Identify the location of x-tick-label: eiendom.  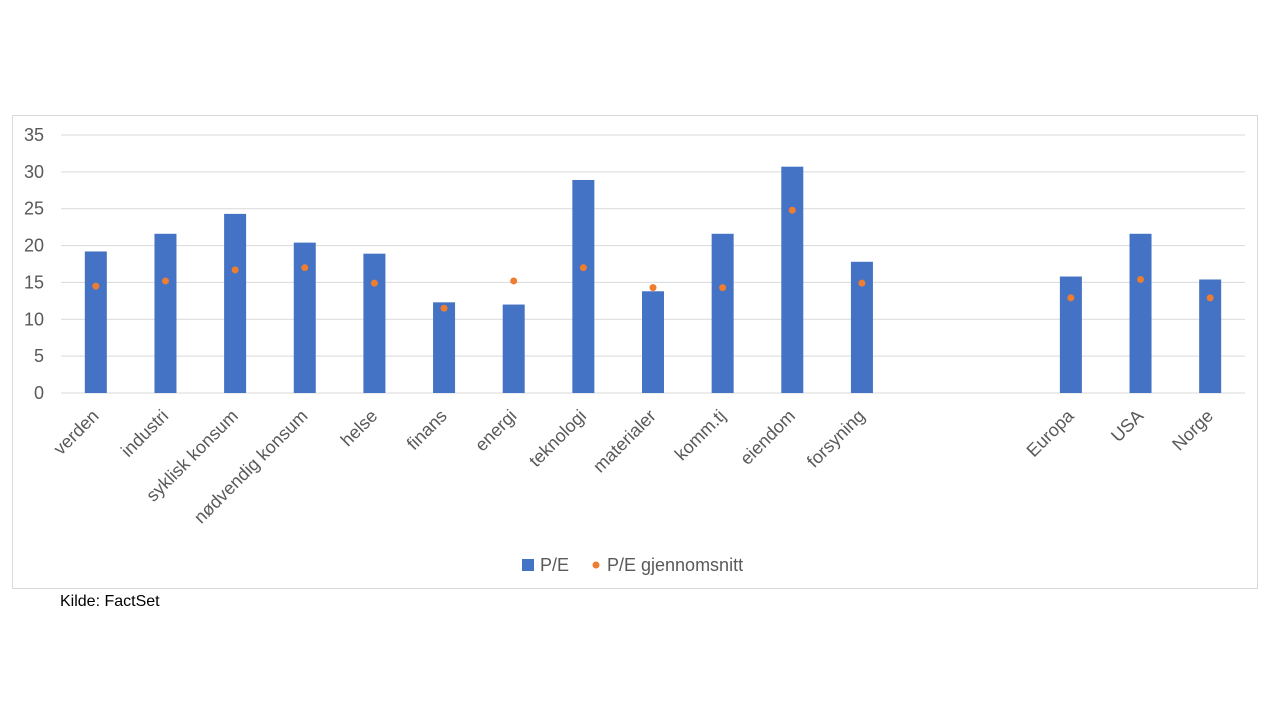
(767, 437).